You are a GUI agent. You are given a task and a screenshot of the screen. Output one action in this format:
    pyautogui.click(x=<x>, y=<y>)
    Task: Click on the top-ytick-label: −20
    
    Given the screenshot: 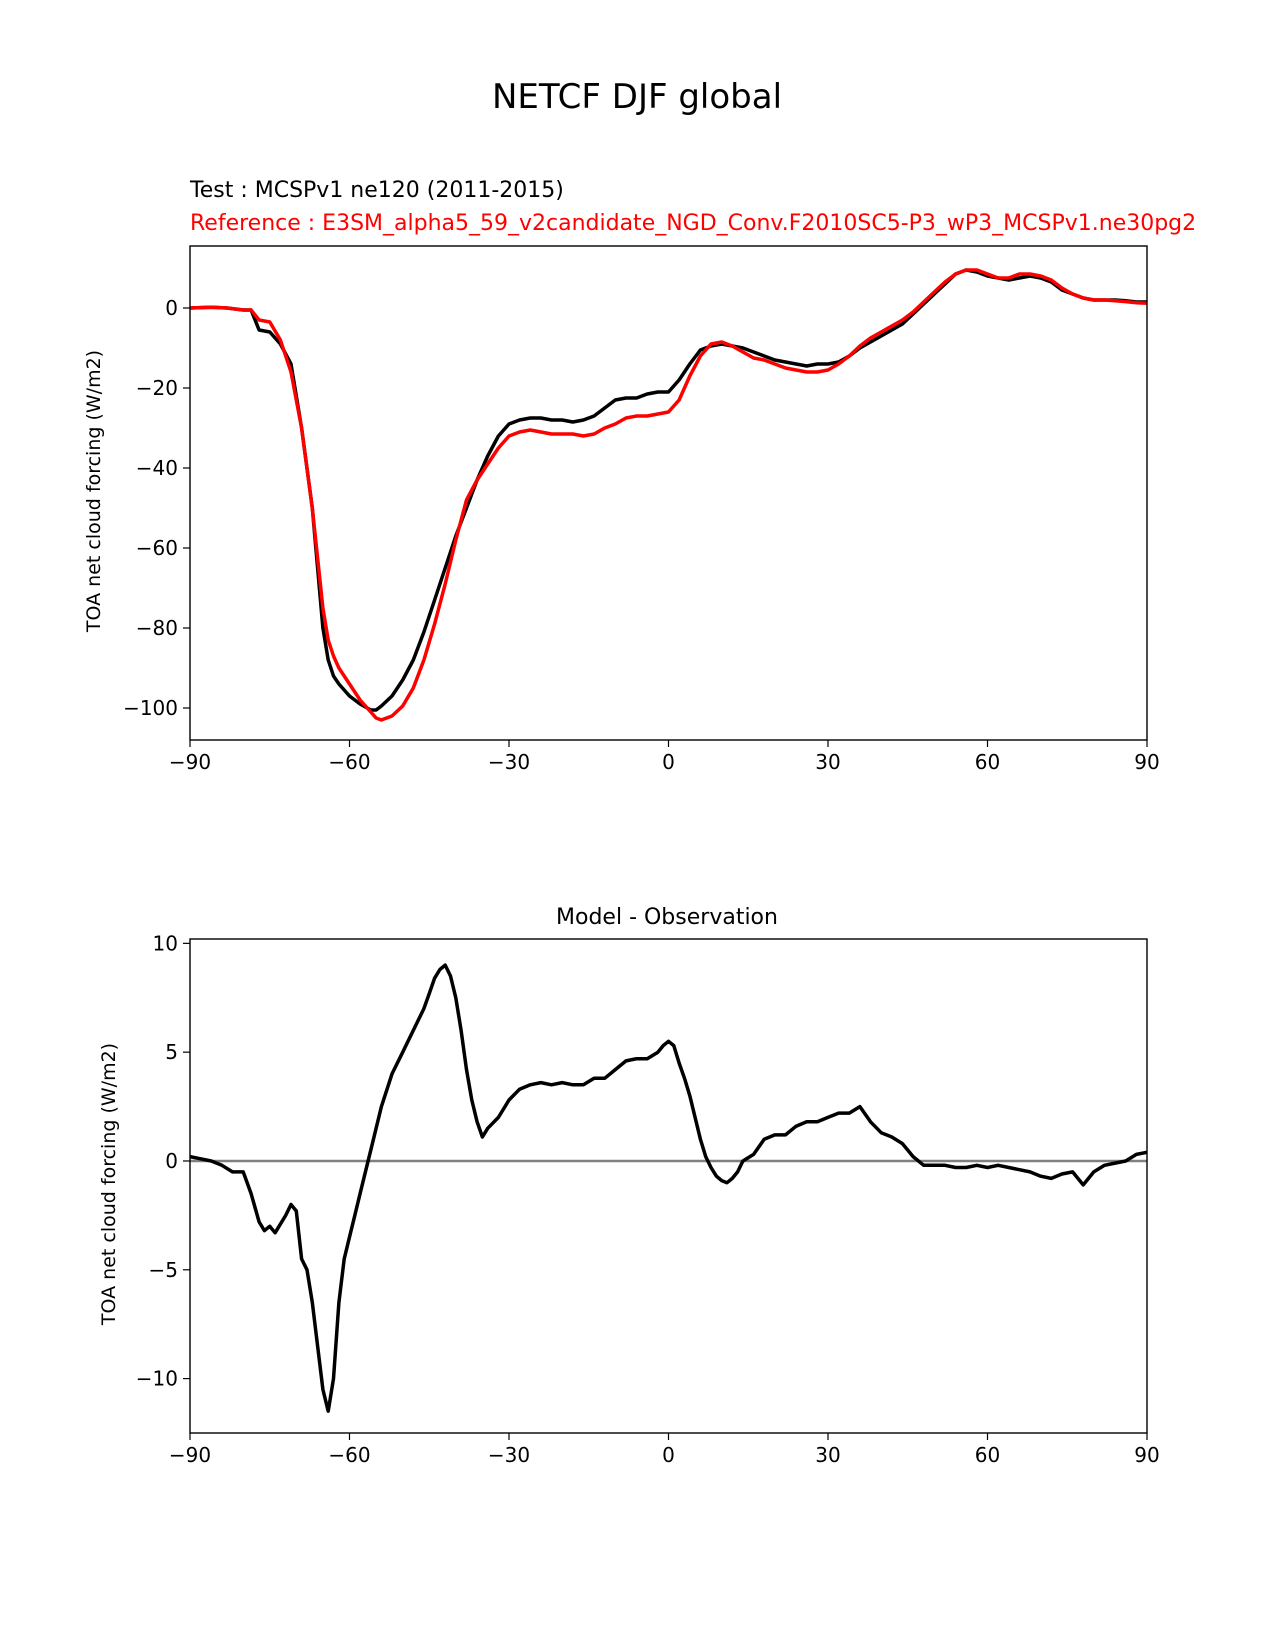 What is the action you would take?
    pyautogui.click(x=157, y=388)
    